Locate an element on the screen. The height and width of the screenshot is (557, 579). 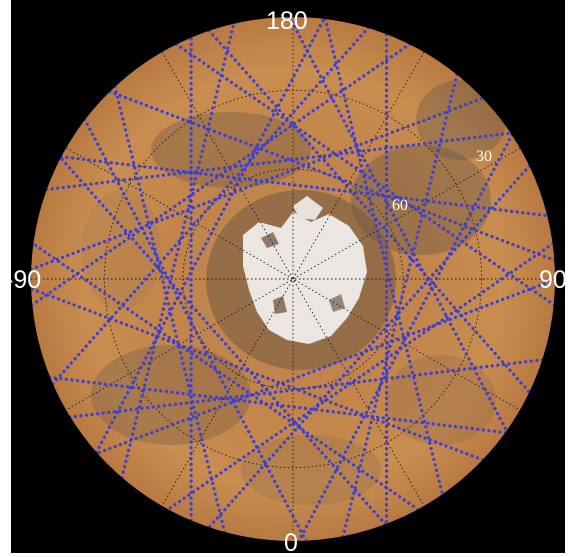
longitude-label-90: 90 is located at coordinates (552, 280).